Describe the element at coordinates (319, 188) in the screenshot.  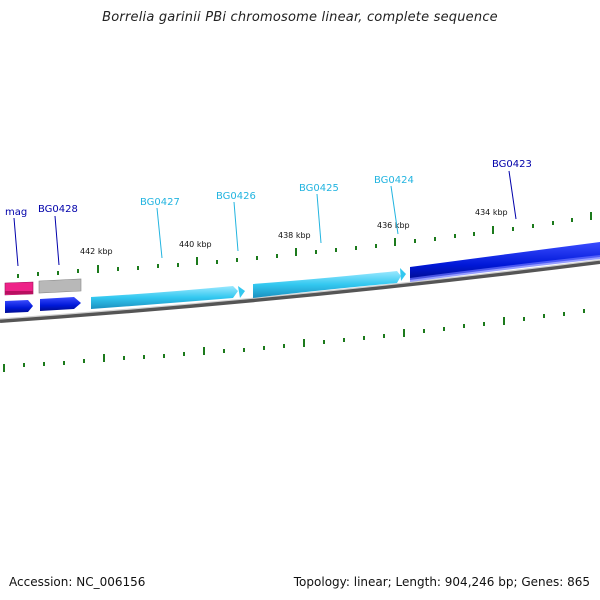
I see `gene-label-BG0425: BG0425` at that location.